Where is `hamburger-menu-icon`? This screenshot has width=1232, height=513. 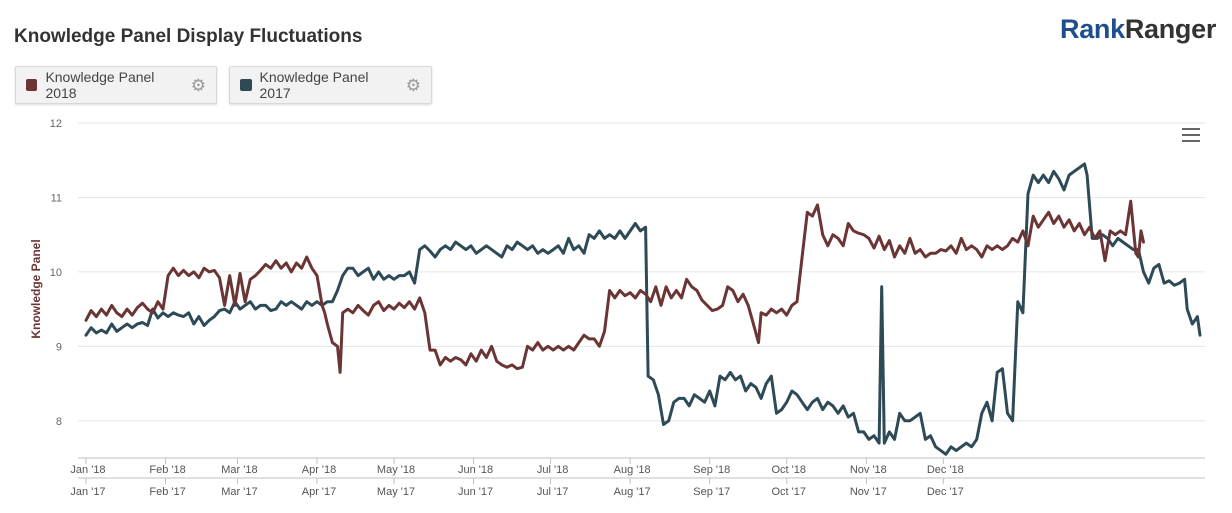 hamburger-menu-icon is located at coordinates (1191, 135).